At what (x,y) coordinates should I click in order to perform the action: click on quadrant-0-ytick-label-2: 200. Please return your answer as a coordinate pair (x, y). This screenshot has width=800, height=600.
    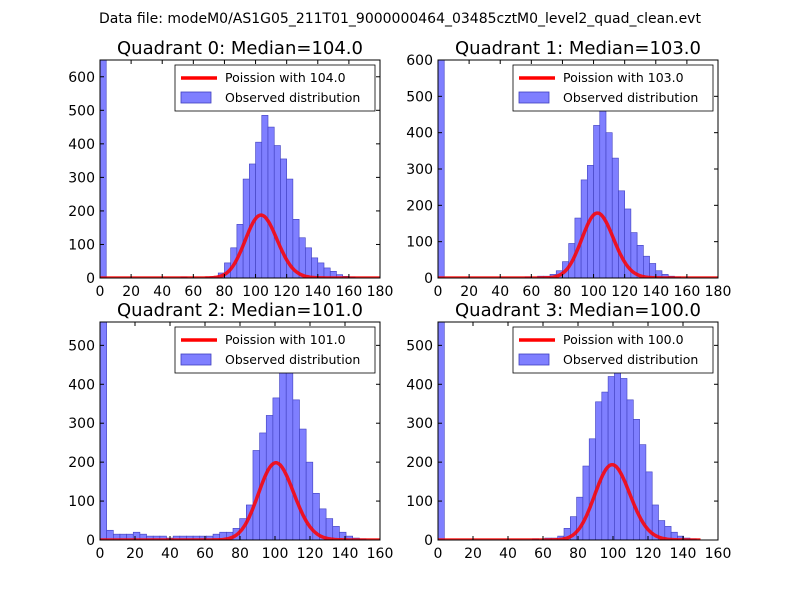
    Looking at the image, I should click on (81, 212).